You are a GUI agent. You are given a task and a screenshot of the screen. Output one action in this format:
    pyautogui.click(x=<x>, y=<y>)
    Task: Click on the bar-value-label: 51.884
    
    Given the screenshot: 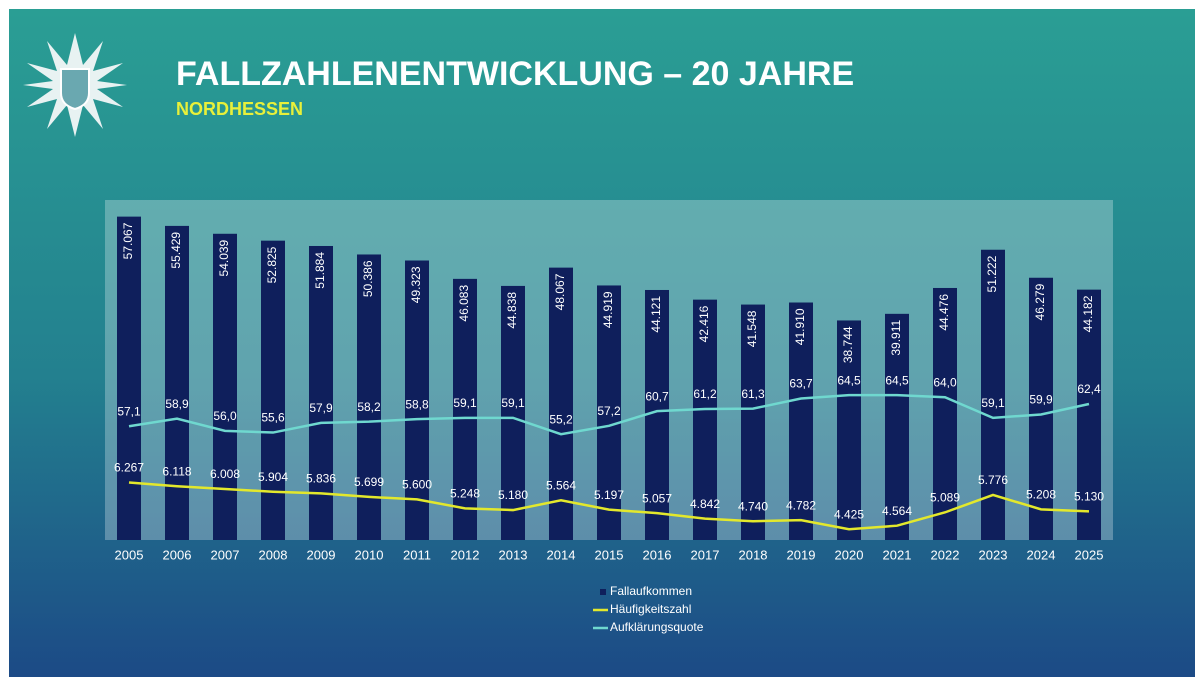 What is the action you would take?
    pyautogui.click(x=320, y=270)
    